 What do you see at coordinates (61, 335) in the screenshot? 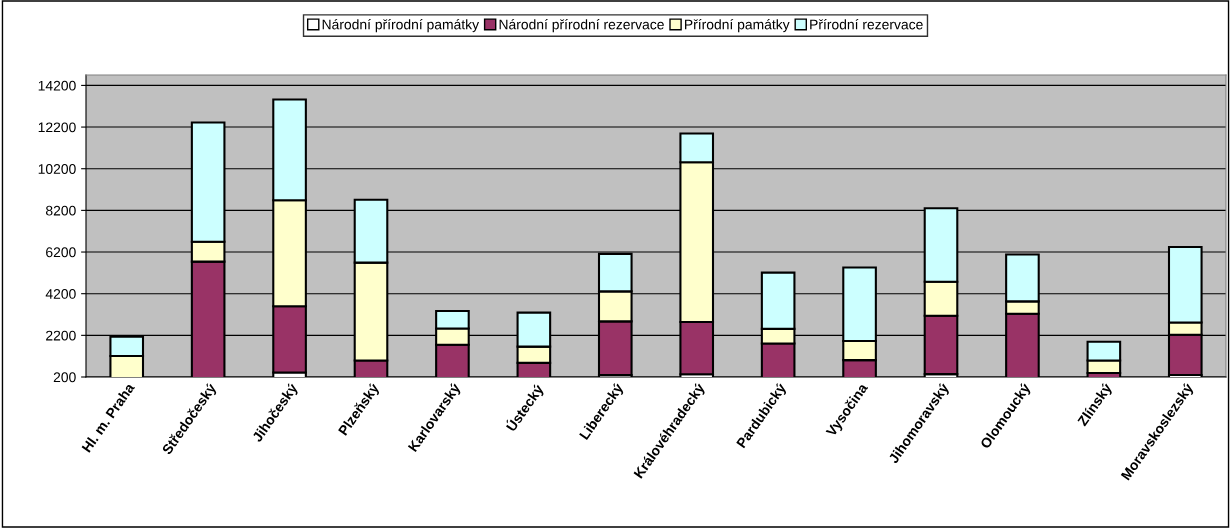
I see `y-tick-label: 2200` at bounding box center [61, 335].